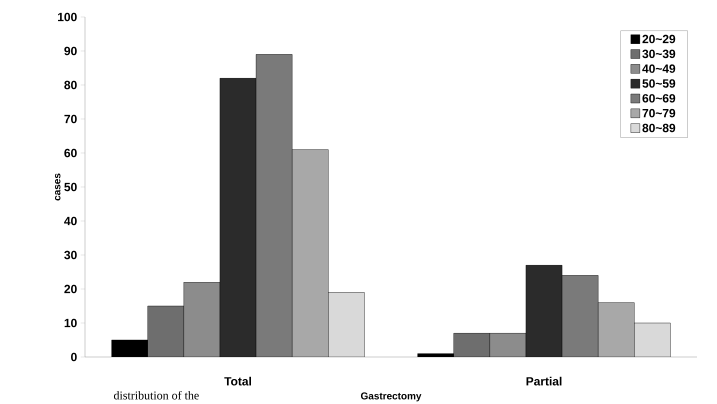 The image size is (717, 404). I want to click on y-tick-label: 40, so click(70, 221).